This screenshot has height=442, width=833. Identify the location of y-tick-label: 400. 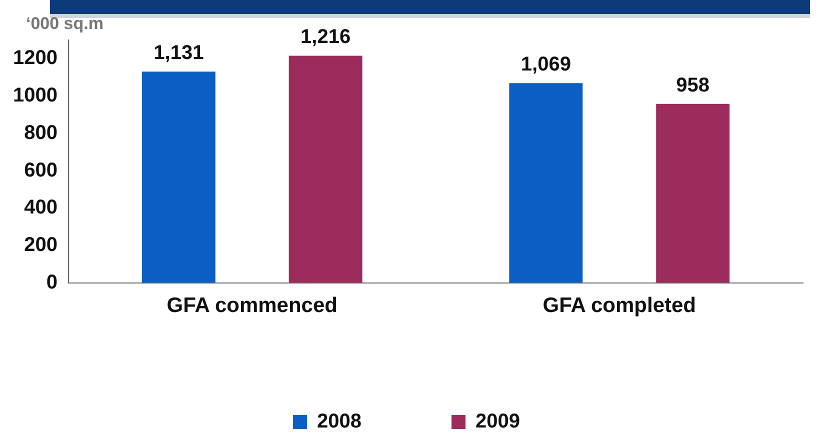
(41, 207).